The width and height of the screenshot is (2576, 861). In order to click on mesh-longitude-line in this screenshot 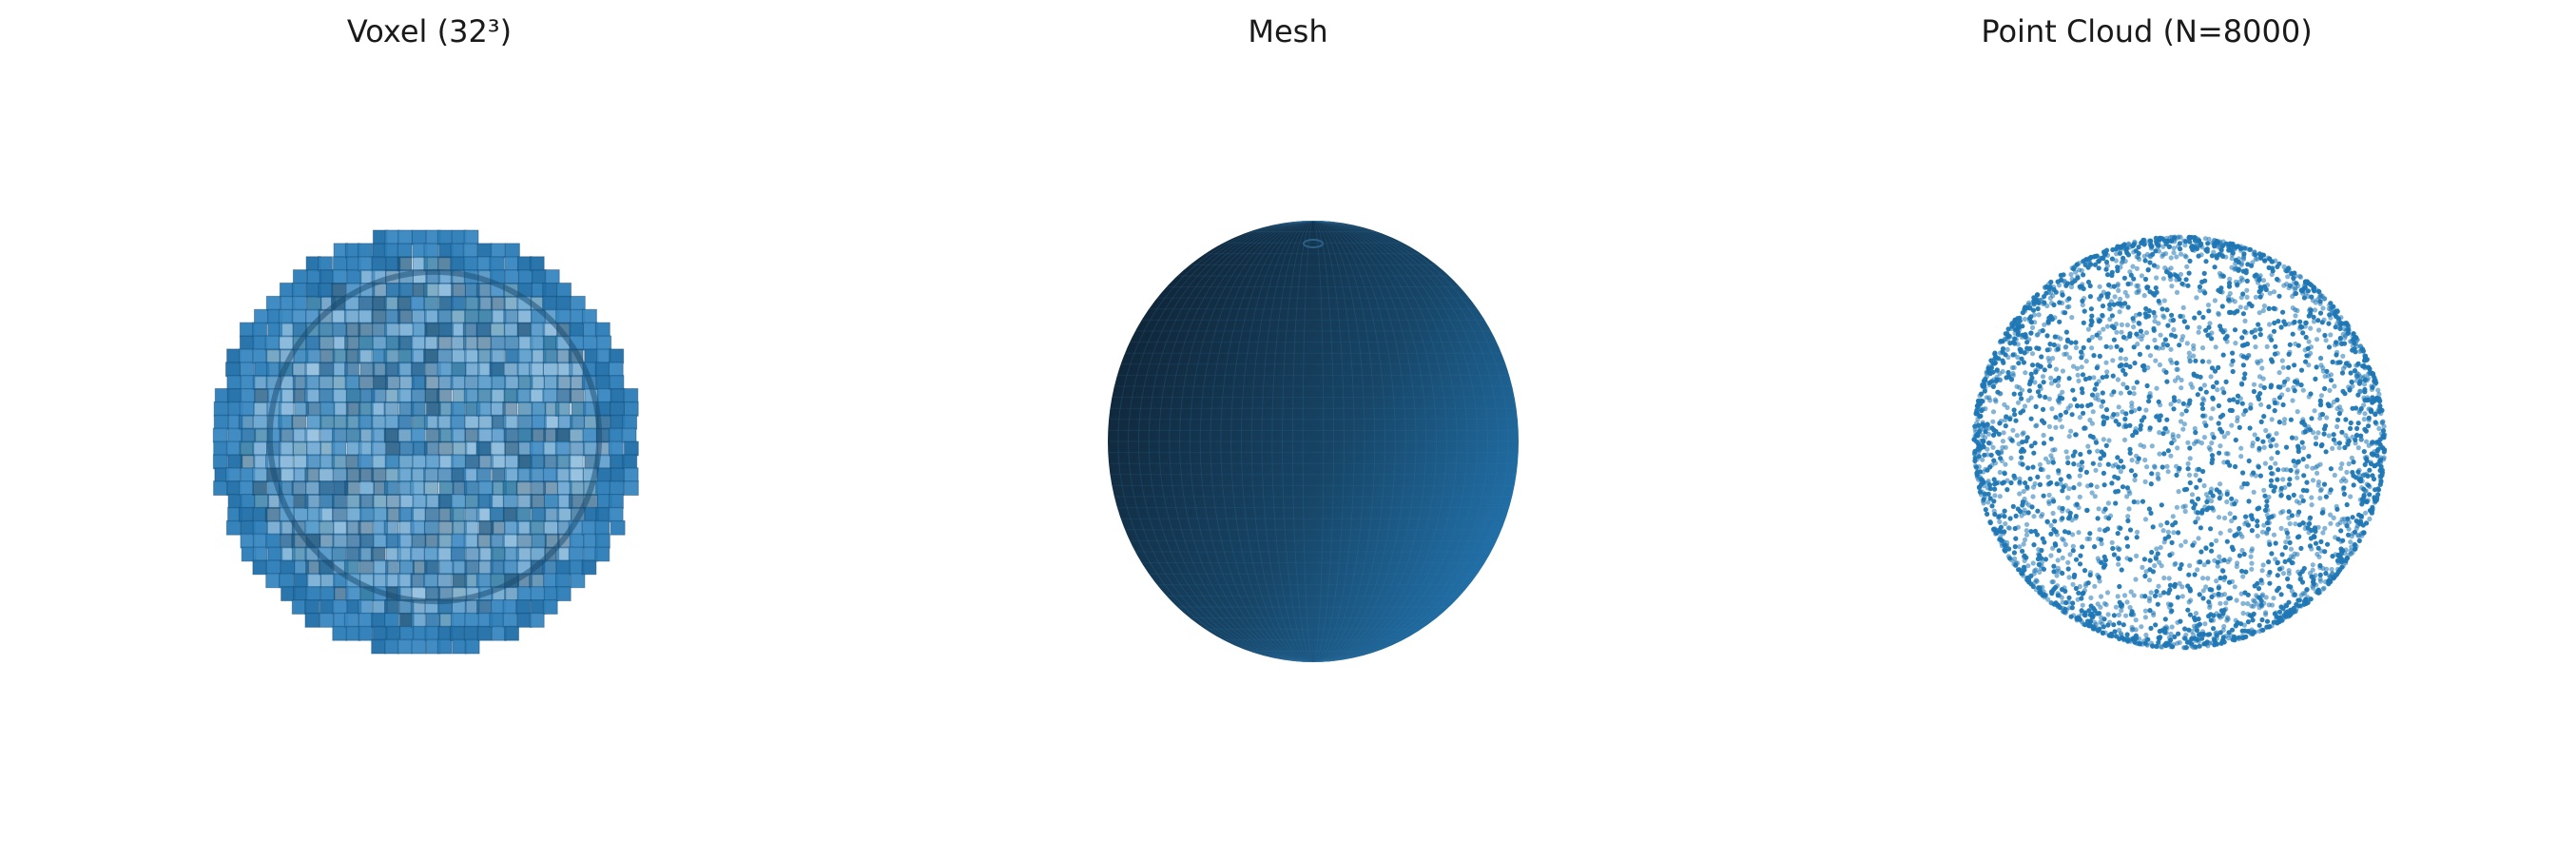, I will do `click(1313, 442)`.